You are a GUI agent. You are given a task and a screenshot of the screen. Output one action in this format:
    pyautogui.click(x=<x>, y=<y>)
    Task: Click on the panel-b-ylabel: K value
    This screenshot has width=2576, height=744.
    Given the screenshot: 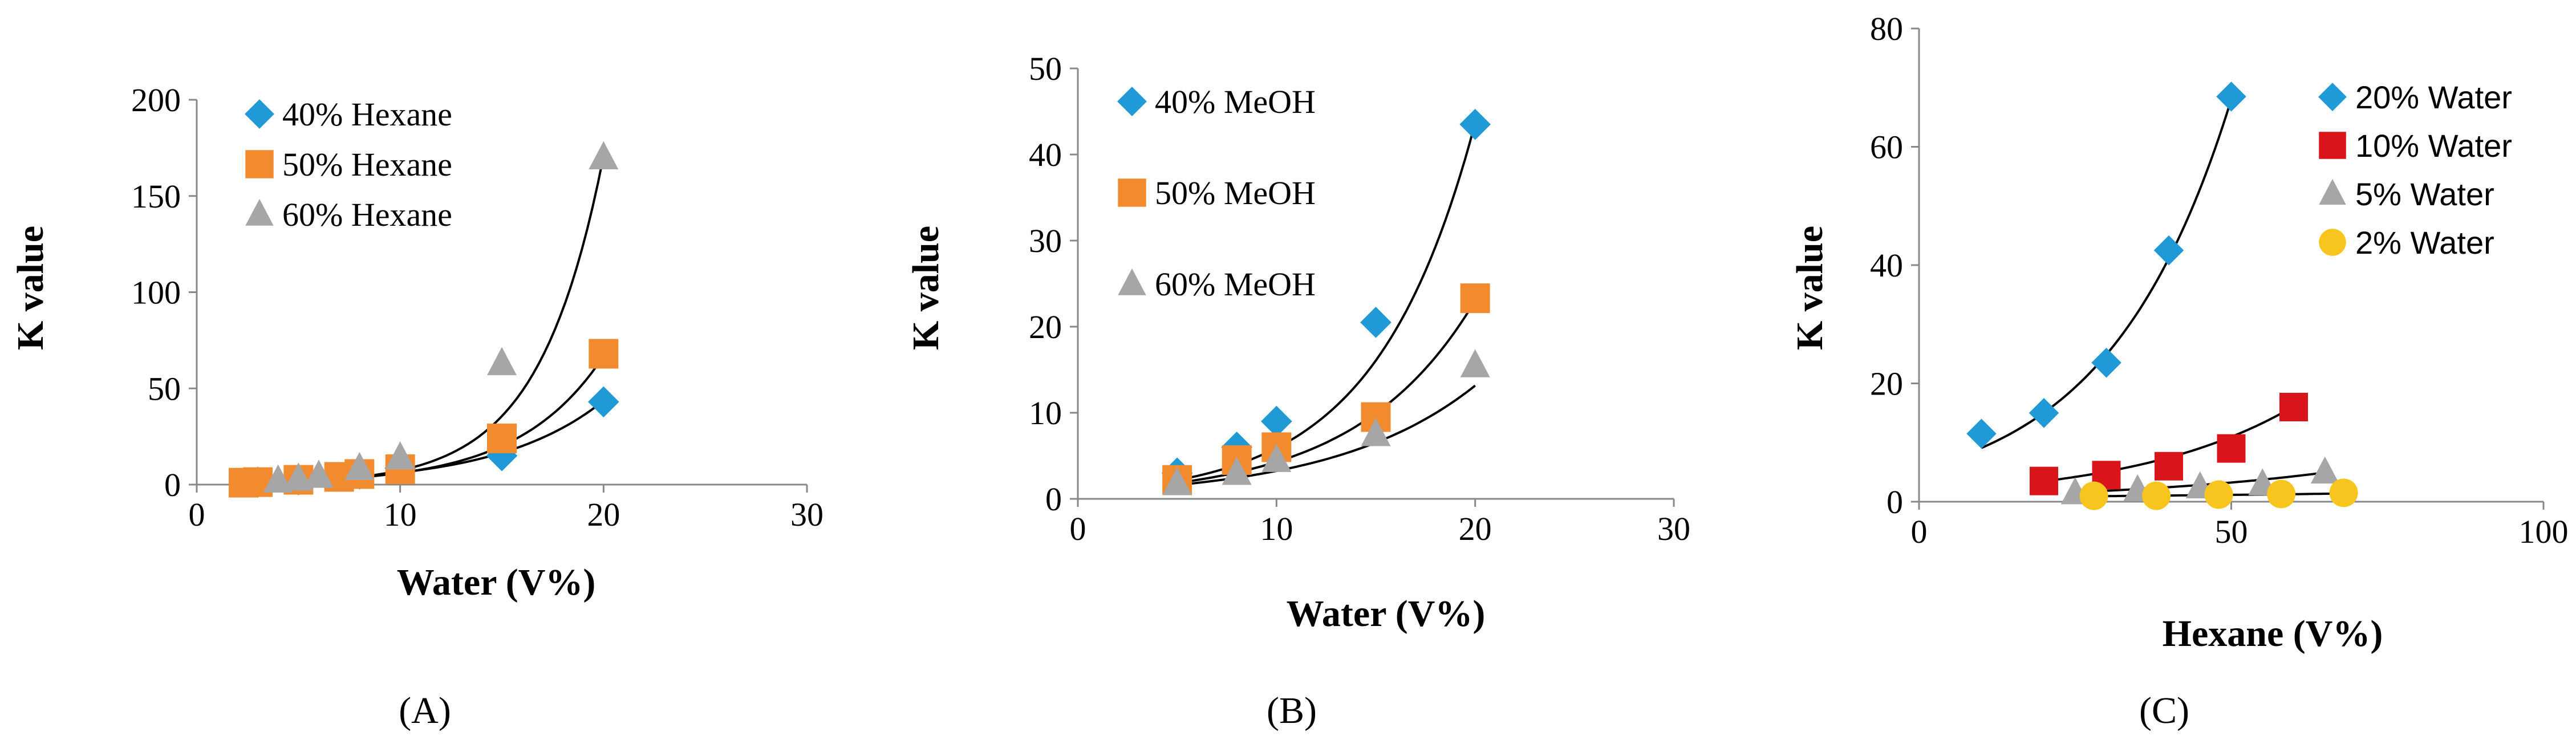 What is the action you would take?
    pyautogui.click(x=926, y=288)
    